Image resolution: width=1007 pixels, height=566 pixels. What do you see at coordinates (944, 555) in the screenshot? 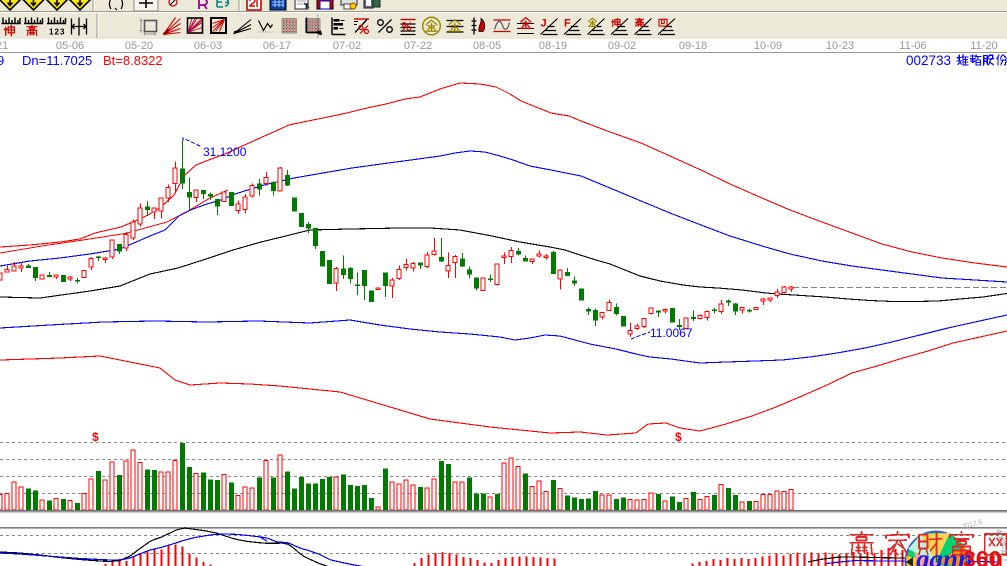
I see `svg-text: gann` at bounding box center [944, 555].